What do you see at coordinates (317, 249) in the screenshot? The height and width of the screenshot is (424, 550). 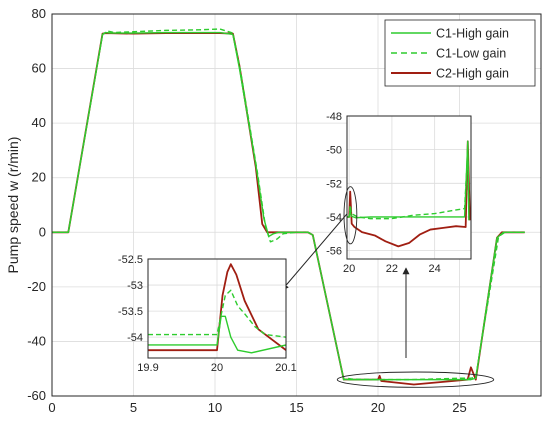 I see `arrow-to-left-inset` at bounding box center [317, 249].